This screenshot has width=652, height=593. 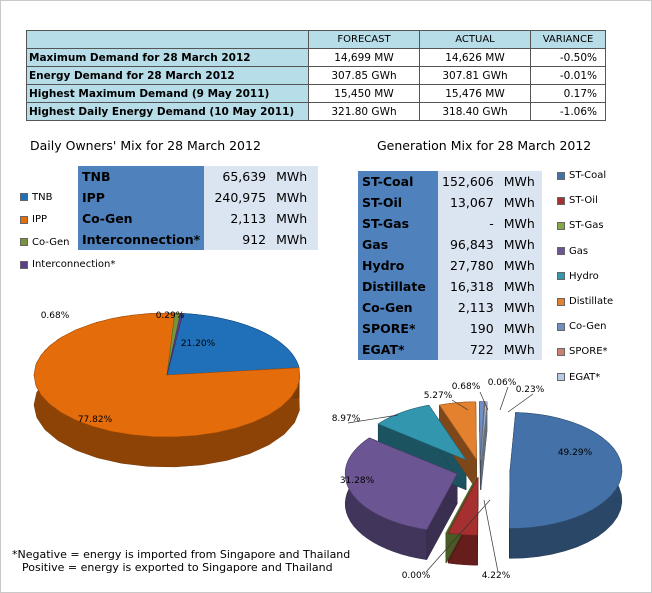 What do you see at coordinates (484, 145) in the screenshot?
I see `generation-mix-title: Generation Mix for 28 March 2012` at bounding box center [484, 145].